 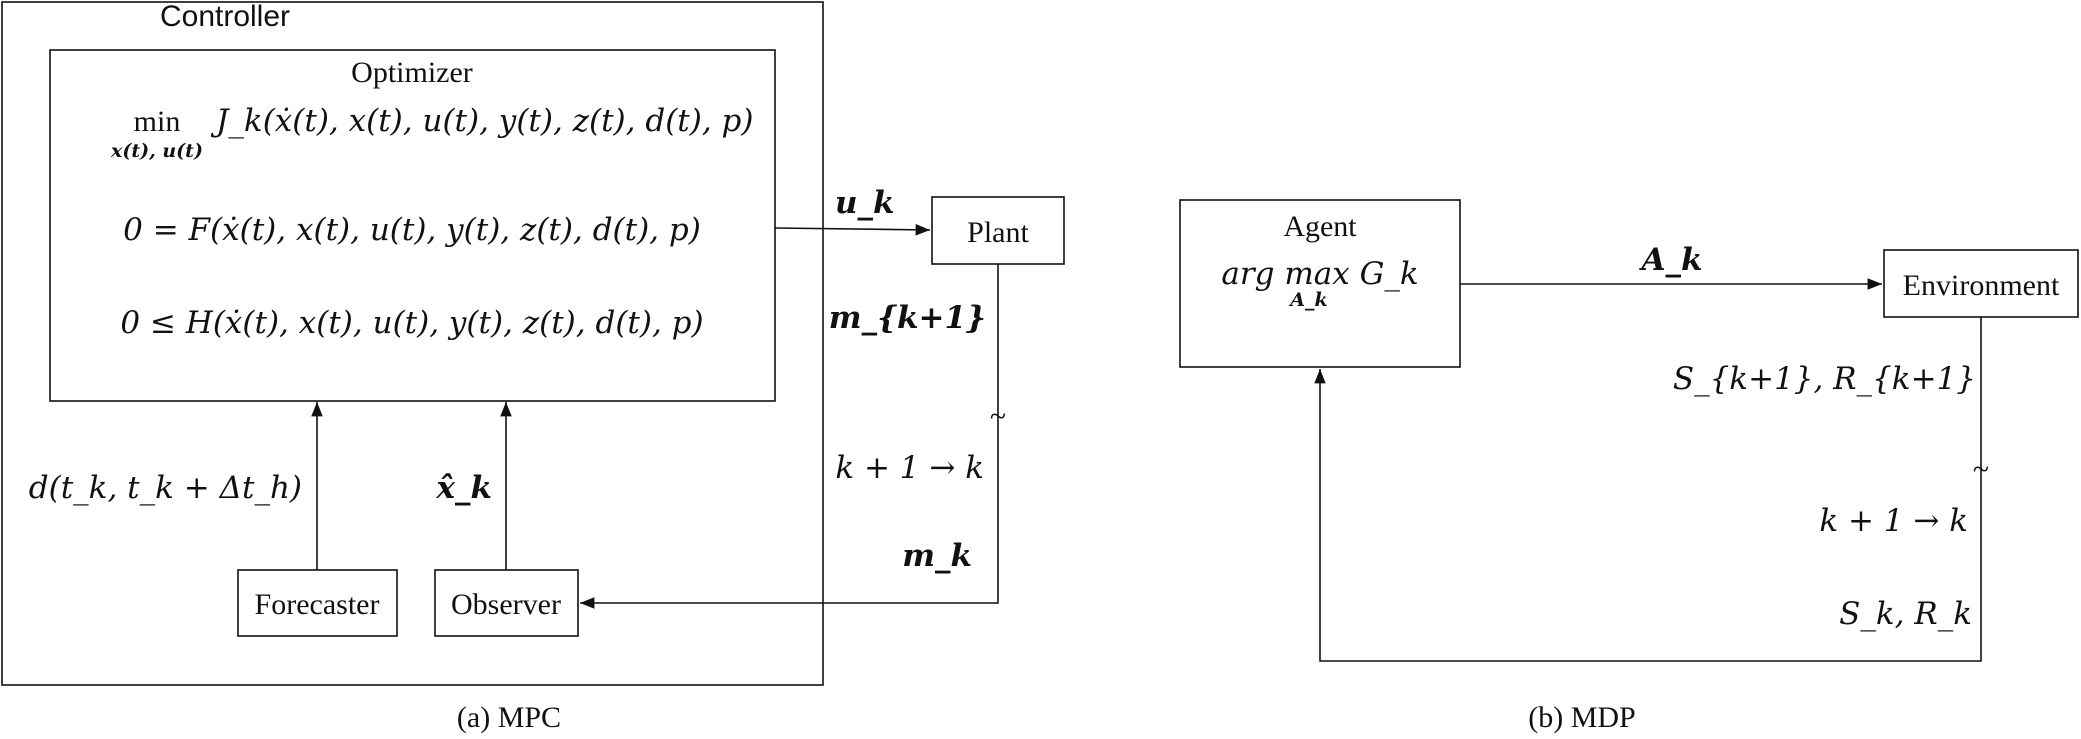 I want to click on controller-label: Controller, so click(x=225, y=16).